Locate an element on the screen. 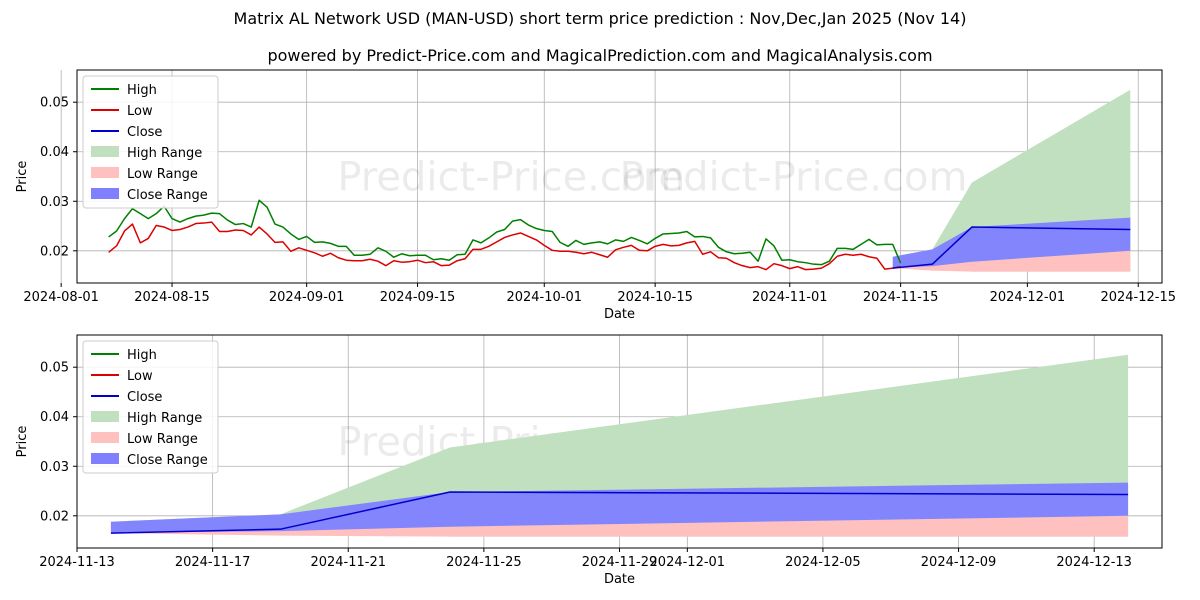  x-tick-label: 2024-11-15 is located at coordinates (901, 297).